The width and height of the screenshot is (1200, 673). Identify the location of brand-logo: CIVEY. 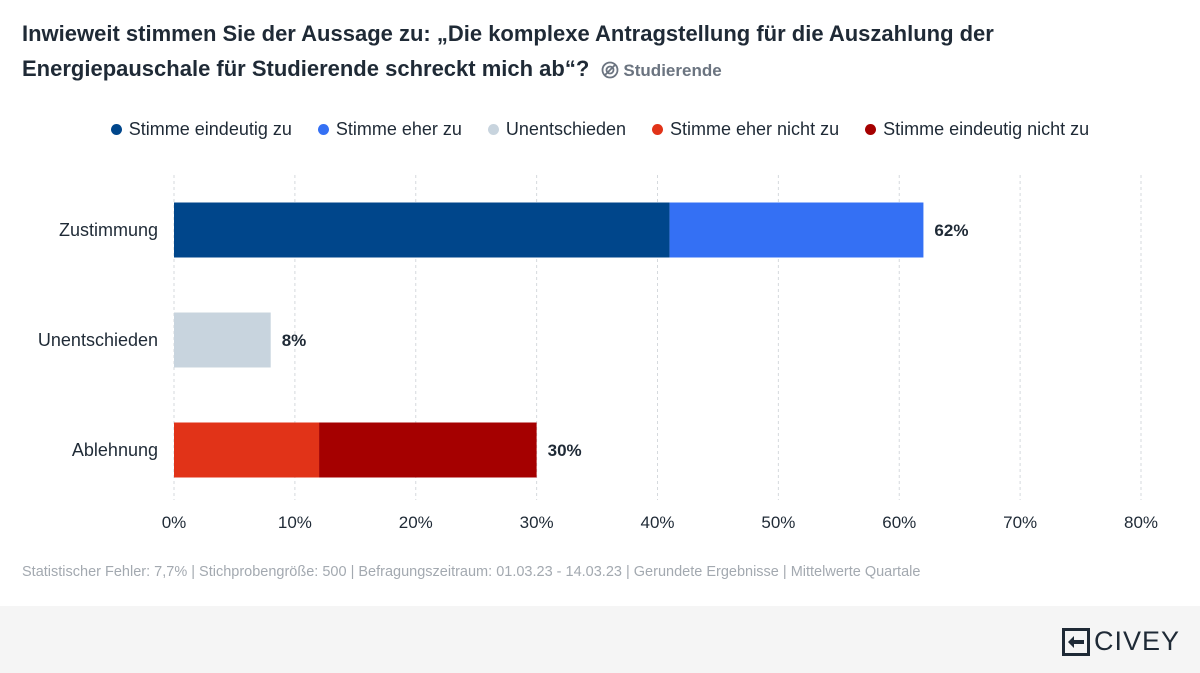
(1120, 641).